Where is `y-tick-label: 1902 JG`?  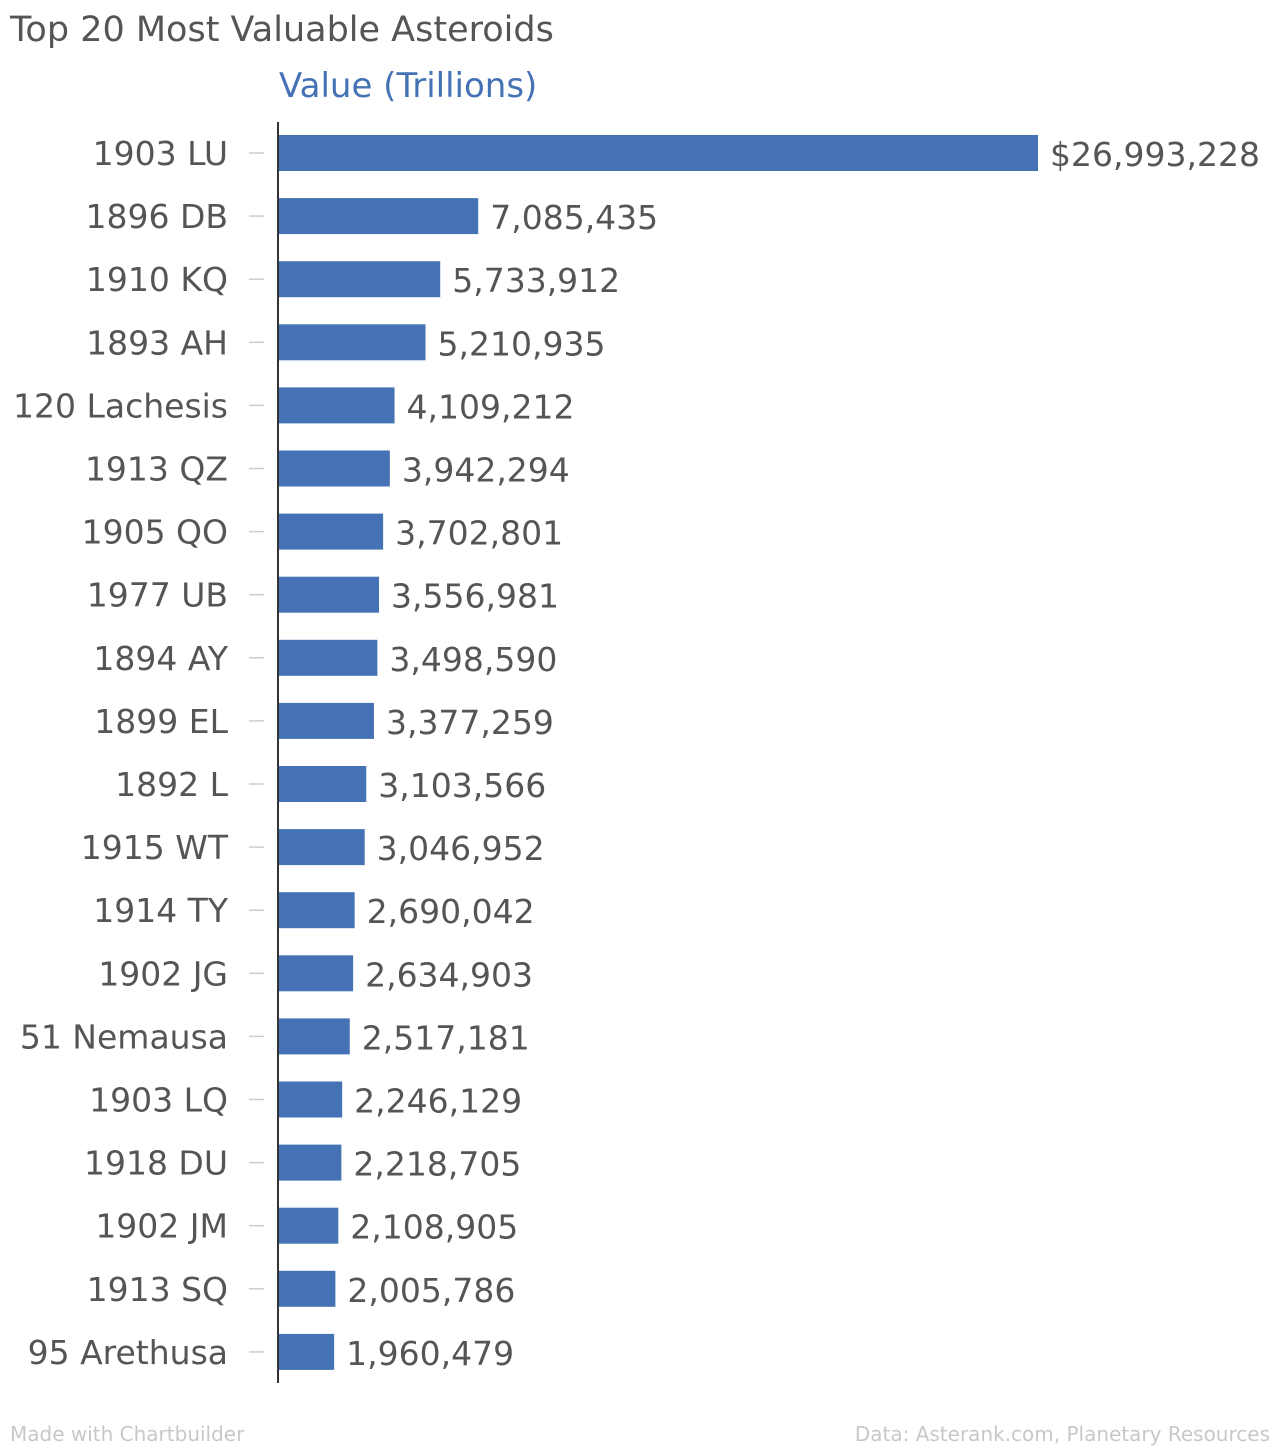
y-tick-label: 1902 JG is located at coordinates (163, 973).